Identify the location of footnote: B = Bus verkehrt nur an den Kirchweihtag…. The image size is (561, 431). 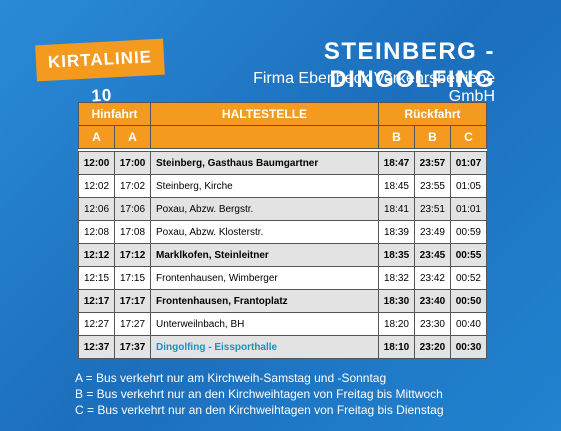
(259, 394).